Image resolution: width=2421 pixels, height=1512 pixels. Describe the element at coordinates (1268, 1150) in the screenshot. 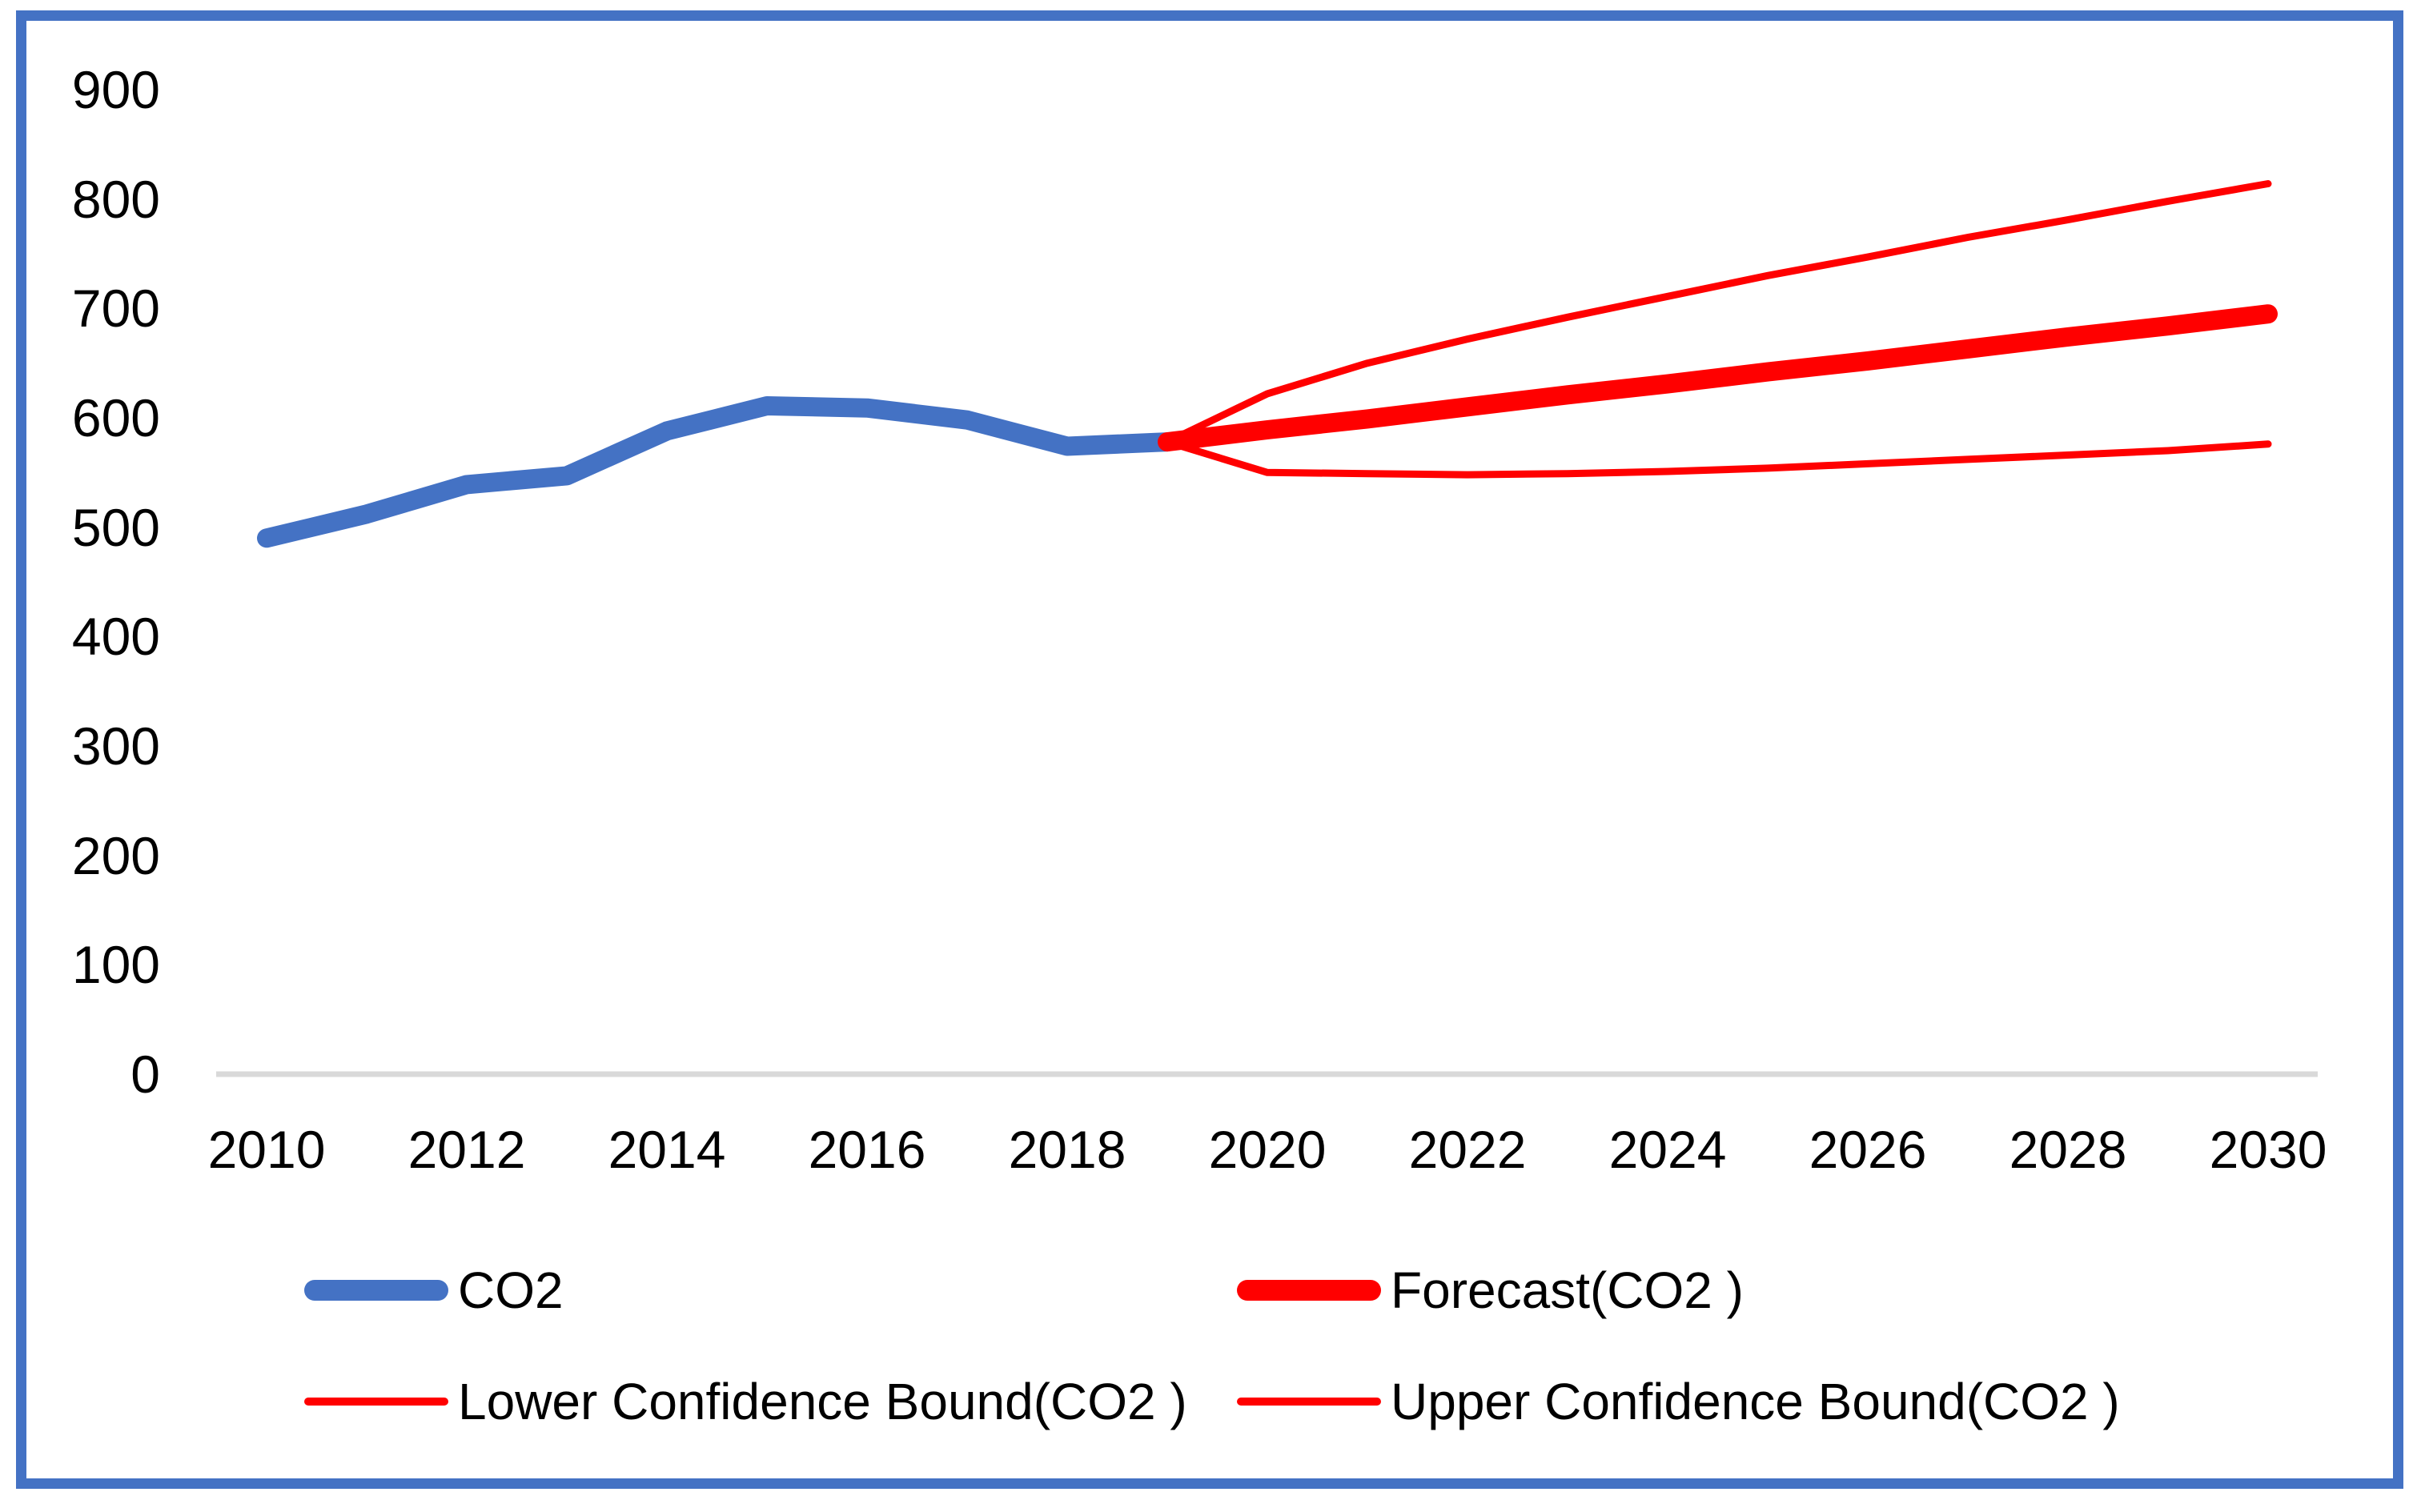

I see `x-tick-label-2020: 2020` at that location.